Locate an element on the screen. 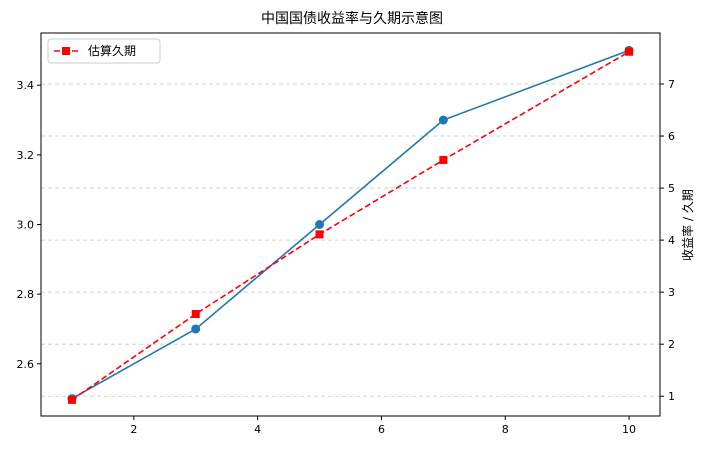  y-left-tick-label-2: 3.0 is located at coordinates (26, 225).